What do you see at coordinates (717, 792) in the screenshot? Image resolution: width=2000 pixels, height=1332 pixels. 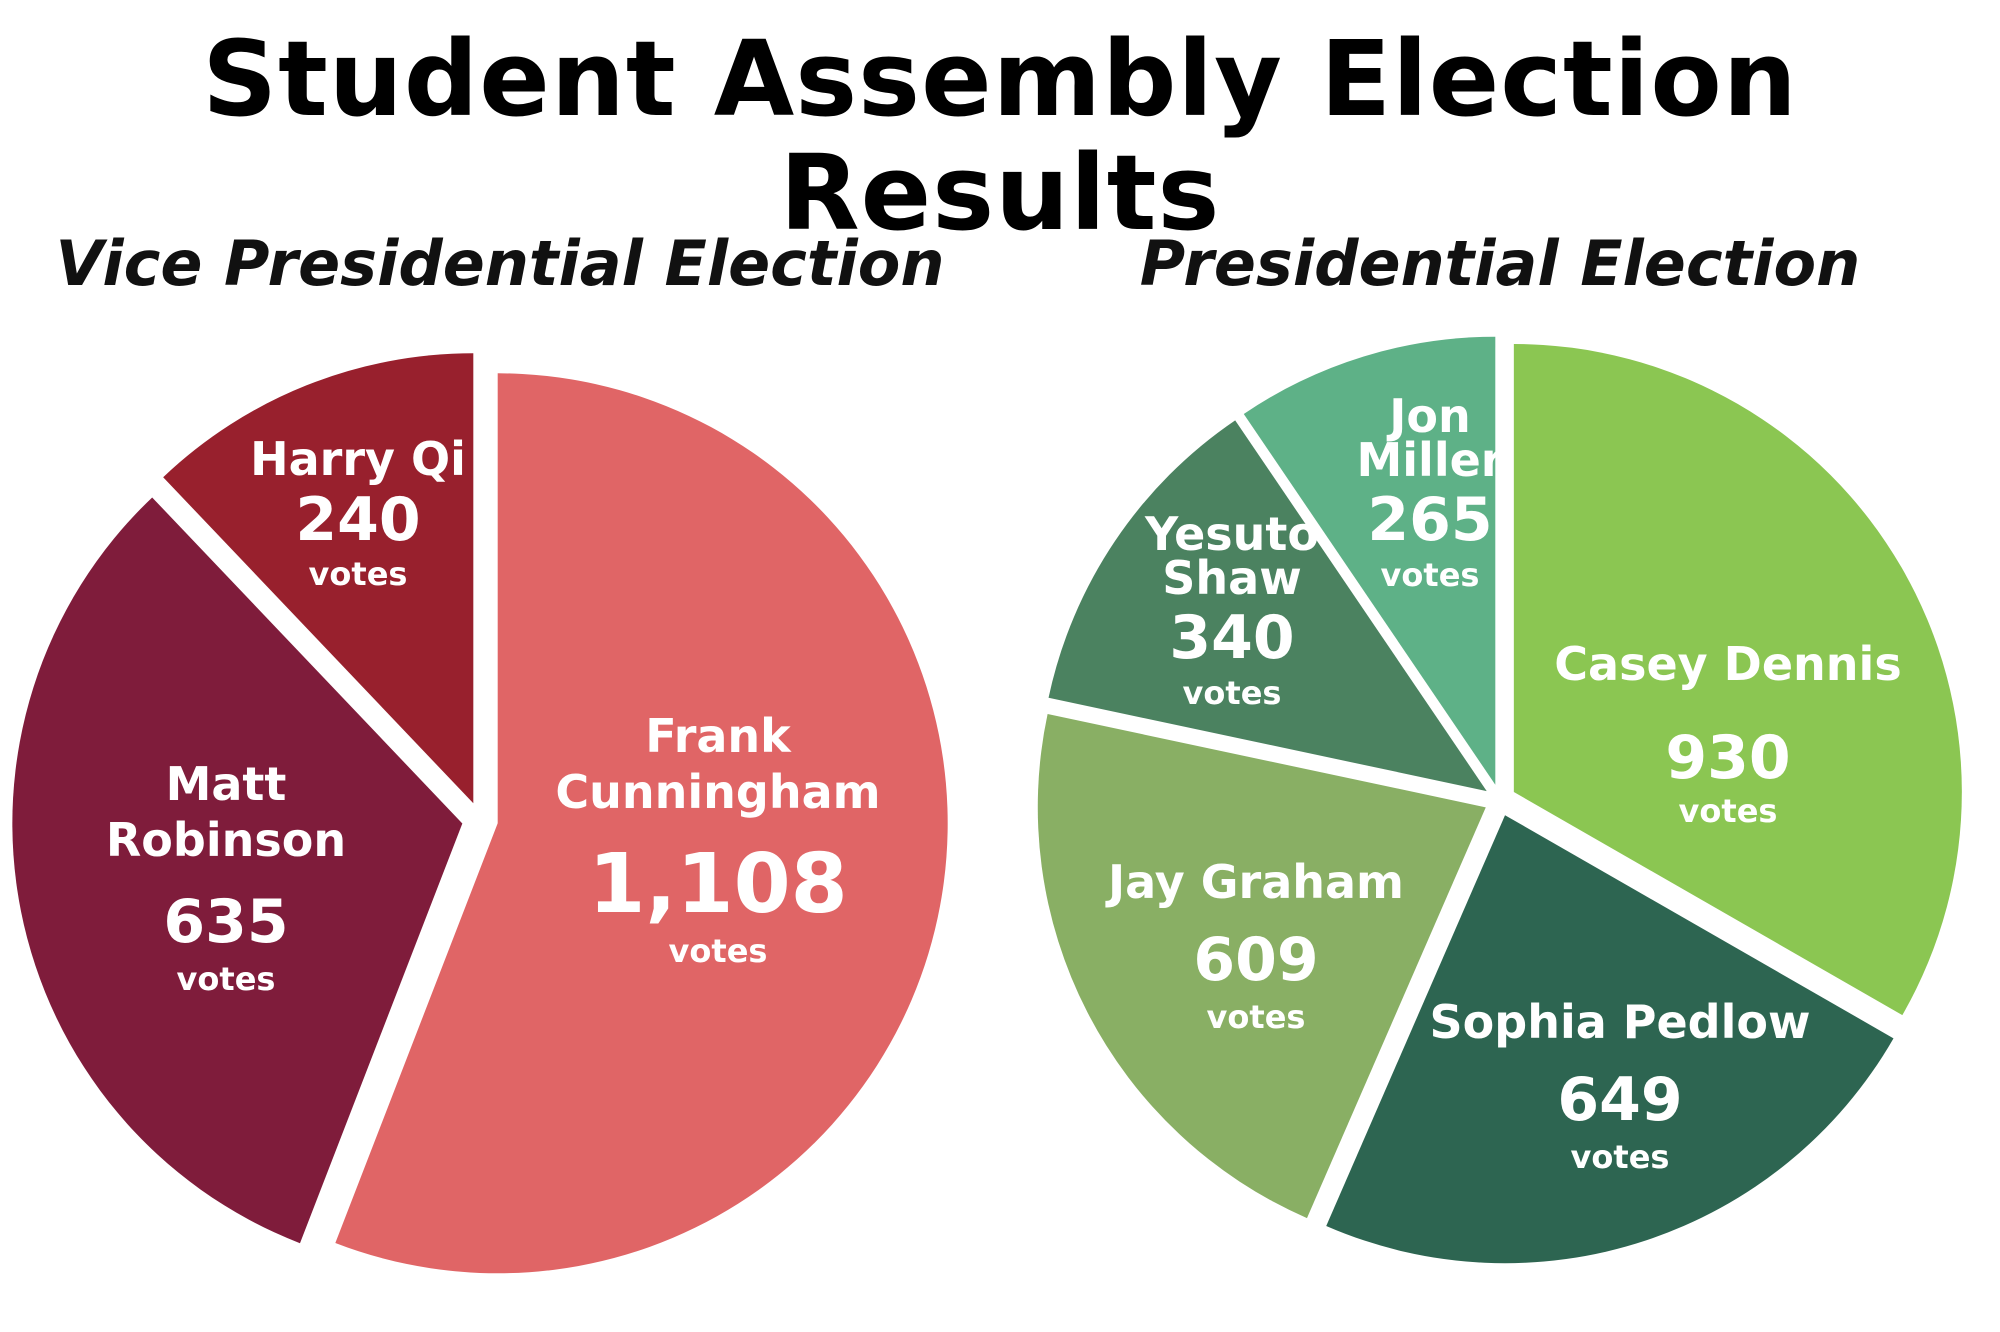 I see `slice-name-frank-cunningham: Cunningham` at bounding box center [717, 792].